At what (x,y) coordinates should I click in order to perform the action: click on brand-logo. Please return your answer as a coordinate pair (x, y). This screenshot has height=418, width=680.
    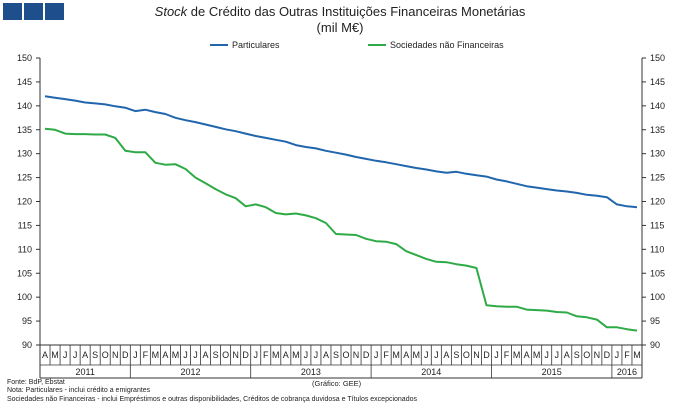
    Looking at the image, I should click on (33, 11).